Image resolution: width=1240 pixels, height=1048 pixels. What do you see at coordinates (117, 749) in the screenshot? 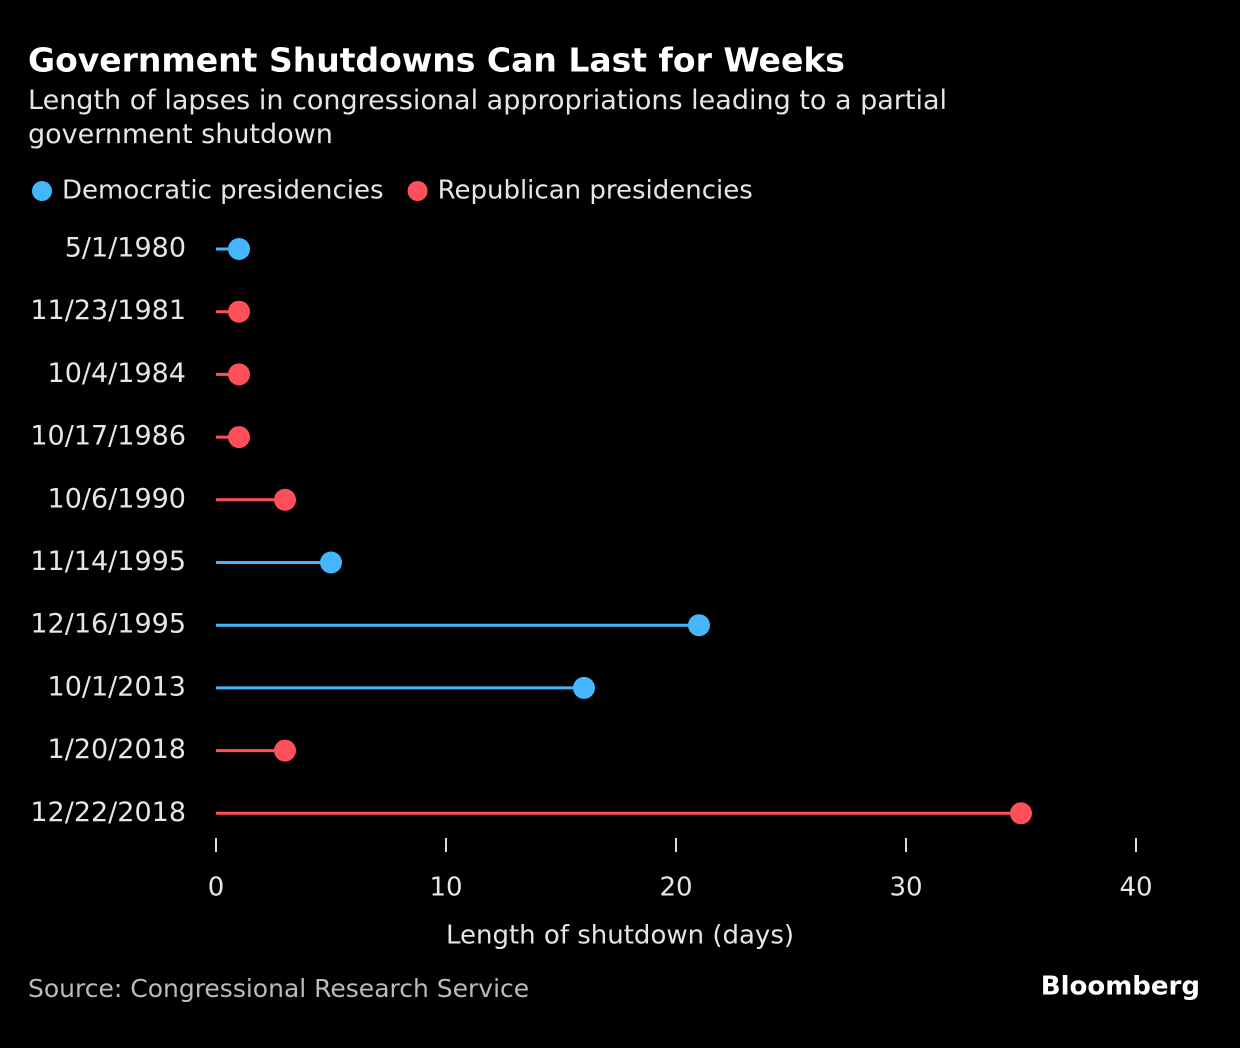
I see `y-tick-label: 1/20/2018` at bounding box center [117, 749].